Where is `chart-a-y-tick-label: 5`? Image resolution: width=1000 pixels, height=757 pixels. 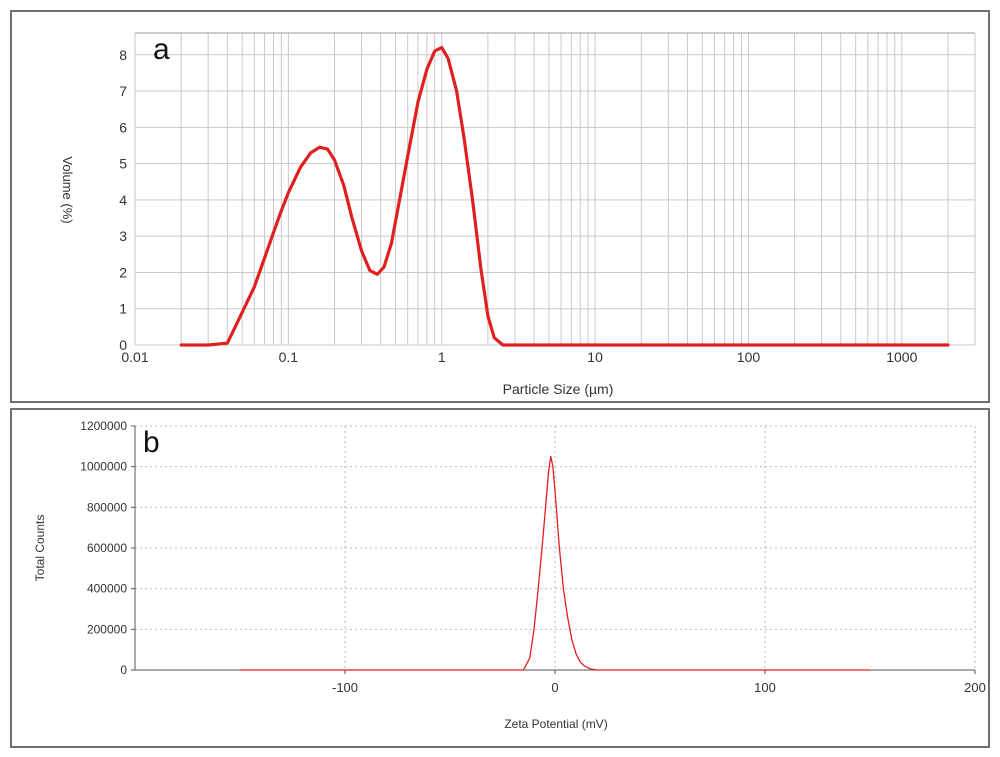
chart-a-y-tick-label: 5 is located at coordinates (123, 164).